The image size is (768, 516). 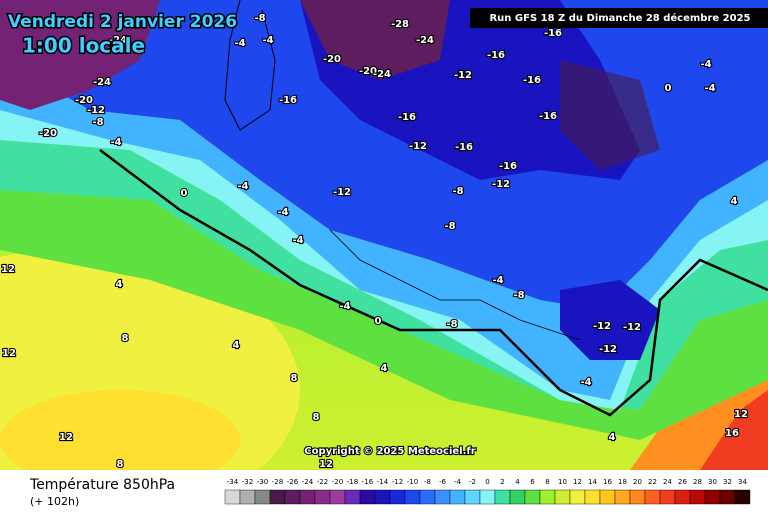 I want to click on scale-label: -28, so click(x=277, y=482).